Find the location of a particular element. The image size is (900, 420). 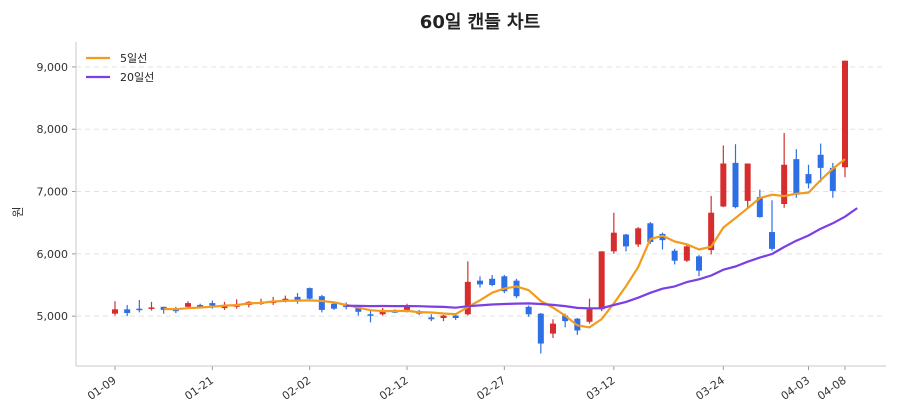

y-tick-label: 6,000 is located at coordinates (53, 254).